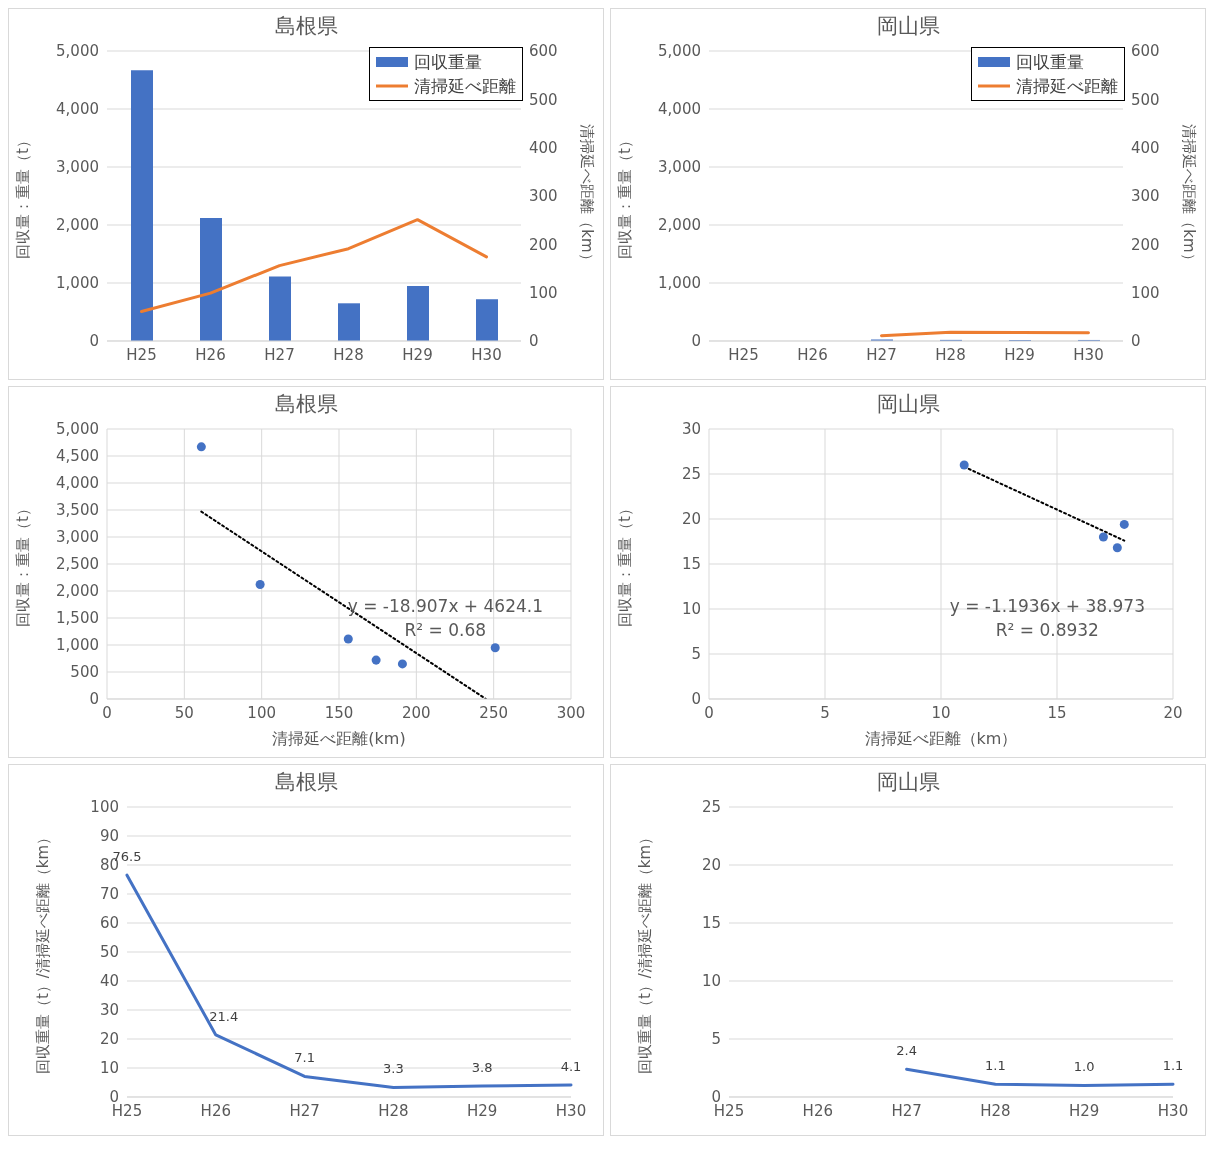 The image size is (1208, 1149). I want to click on y-tick-label: 500, so click(84, 672).